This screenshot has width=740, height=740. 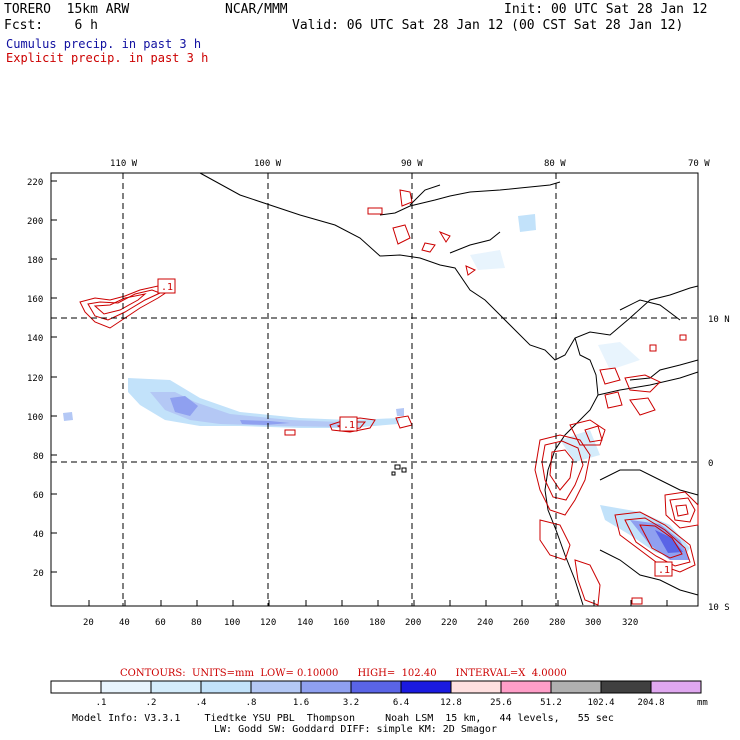 What do you see at coordinates (38, 535) in the screenshot?
I see `y-tick-label: 40` at bounding box center [38, 535].